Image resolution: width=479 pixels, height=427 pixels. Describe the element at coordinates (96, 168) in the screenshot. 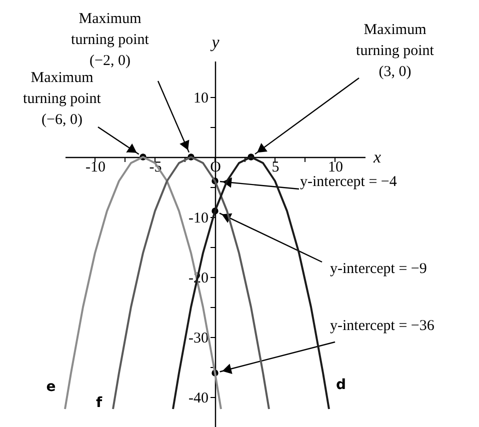

I see `x-tick-label: -10` at that location.